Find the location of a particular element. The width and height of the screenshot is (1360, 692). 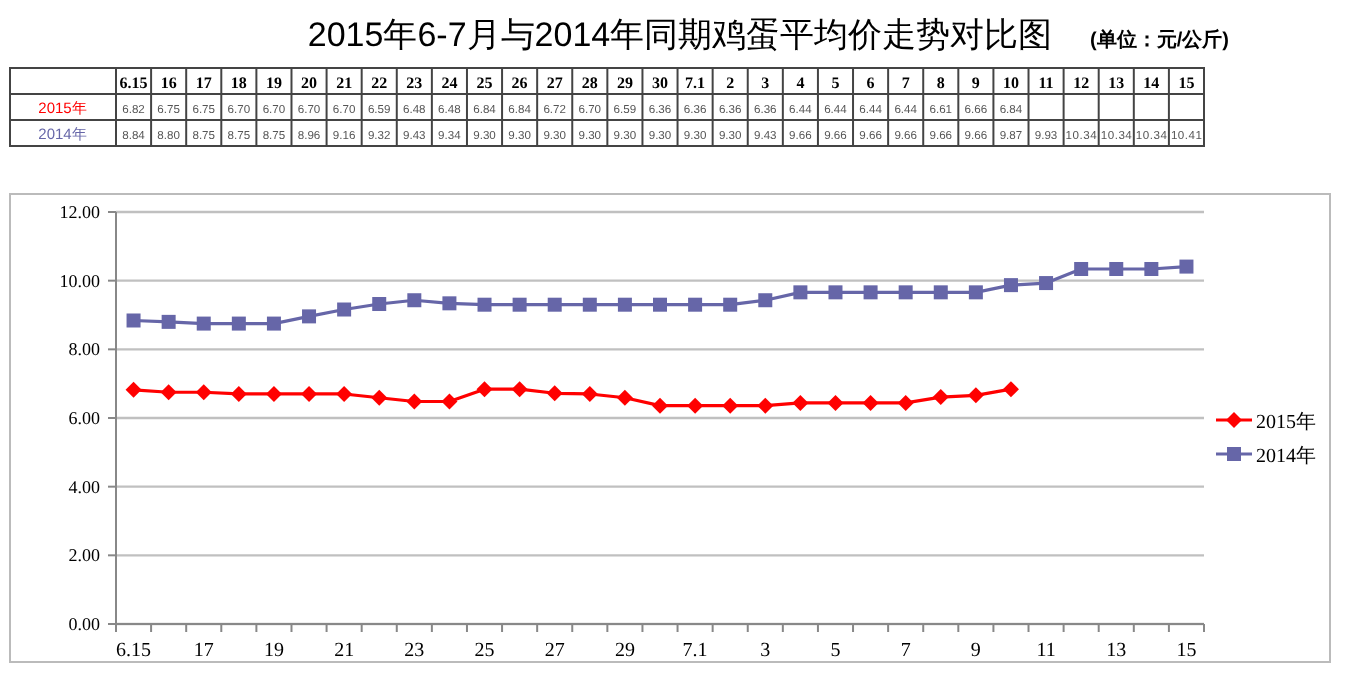

x-tick-label: 2 is located at coordinates (730, 83).